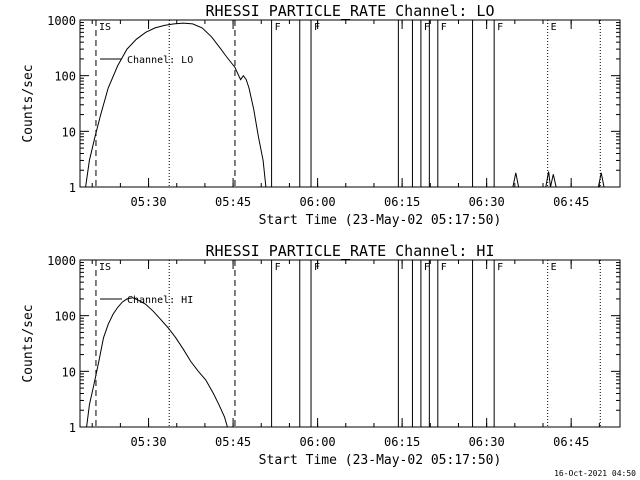 This screenshot has width=640, height=480. I want to click on generation-timestamp: 16-Oct-2021 04:50, so click(595, 473).